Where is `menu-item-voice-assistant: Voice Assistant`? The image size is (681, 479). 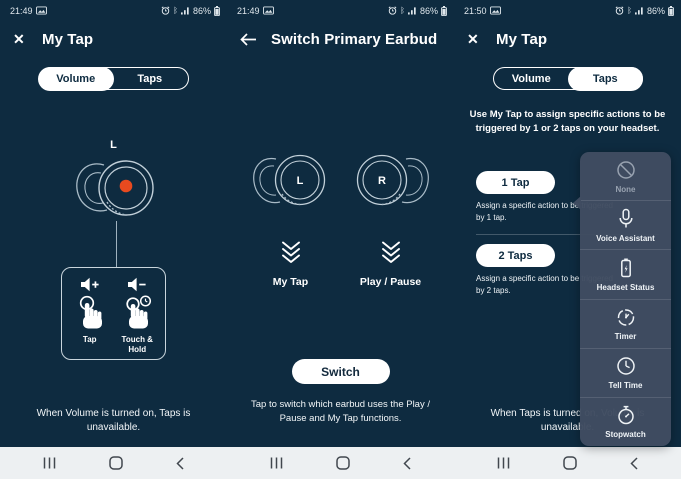
menu-item-voice-assistant: Voice Assistant is located at coordinates (625, 224).